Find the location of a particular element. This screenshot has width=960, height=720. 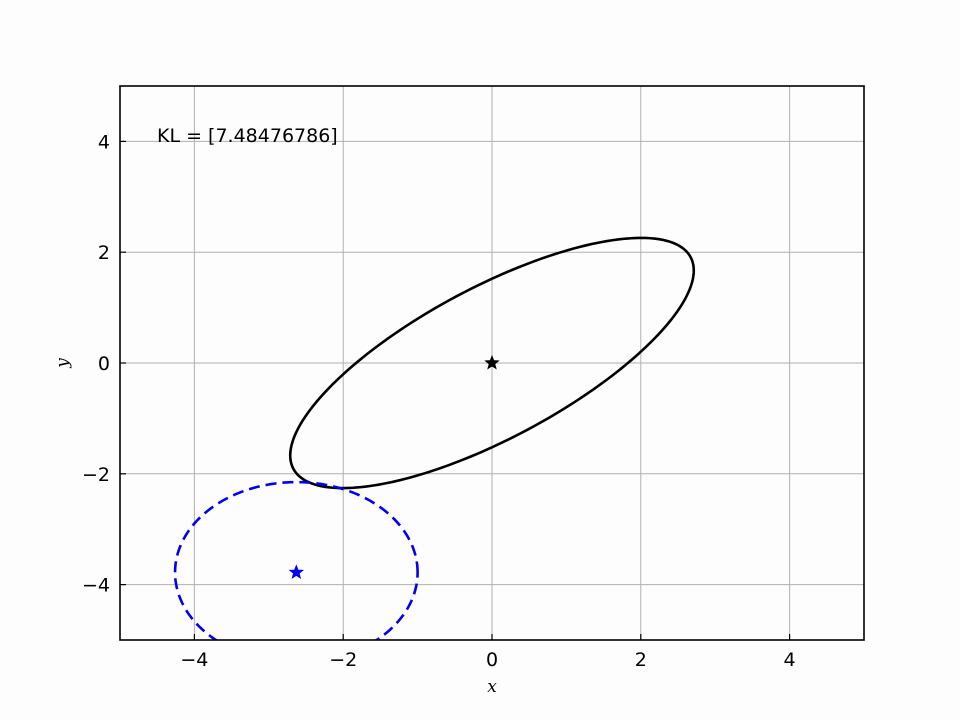

y-tick-label: 0 is located at coordinates (104, 364).